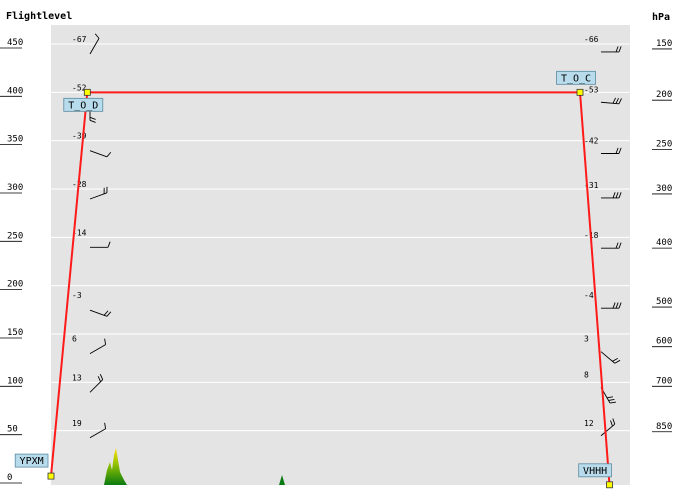  Describe the element at coordinates (15, 236) in the screenshot. I see `left-tick-label: 250` at that location.